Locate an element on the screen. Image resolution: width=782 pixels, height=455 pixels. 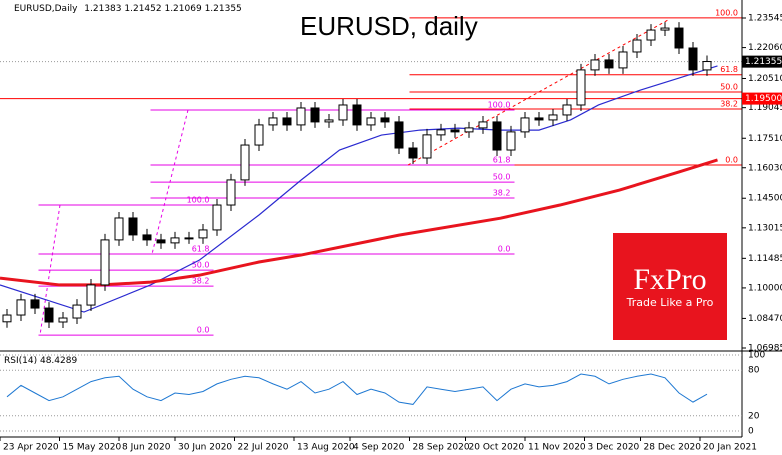
rsi-tick-label: 100 is located at coordinates (756, 356).